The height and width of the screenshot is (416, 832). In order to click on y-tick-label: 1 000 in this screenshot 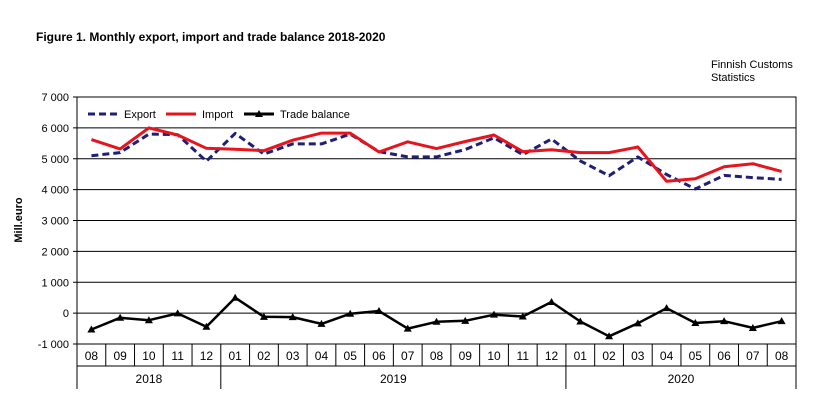, I will do `click(55, 283)`.